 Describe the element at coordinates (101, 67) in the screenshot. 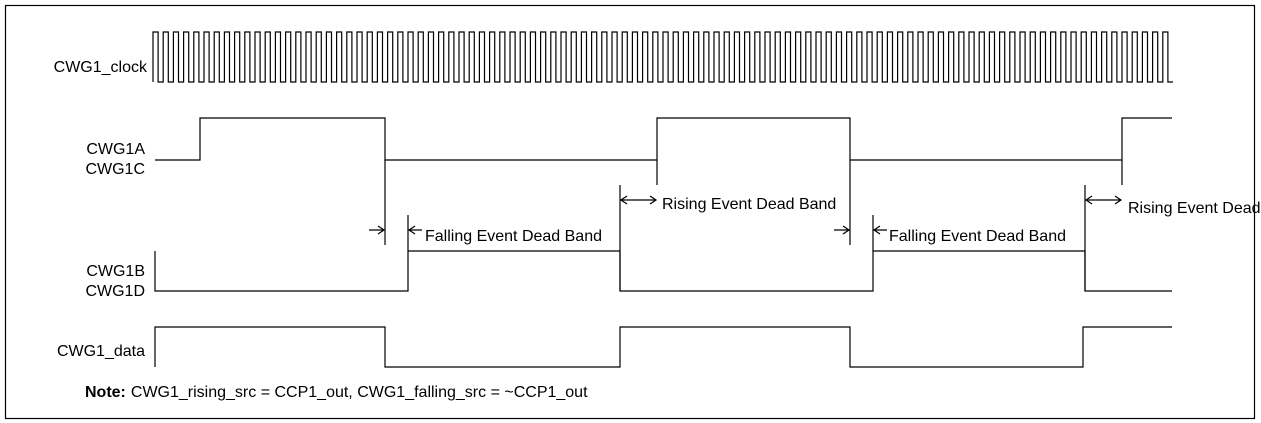

I see `signal-label: CWG1_clock` at that location.